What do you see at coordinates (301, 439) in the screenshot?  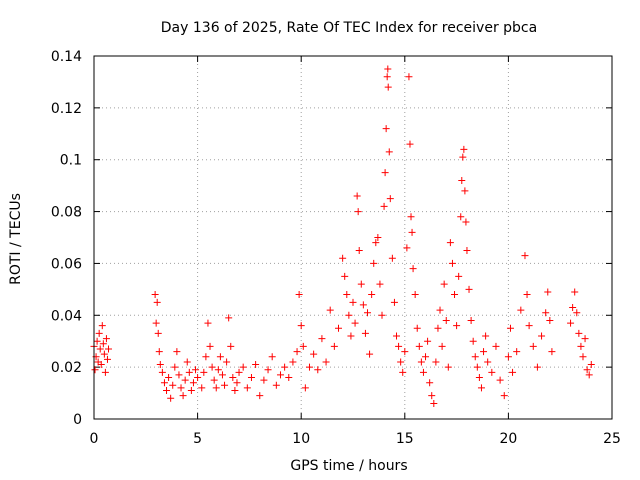 I see `x-tick-label: 10` at bounding box center [301, 439].